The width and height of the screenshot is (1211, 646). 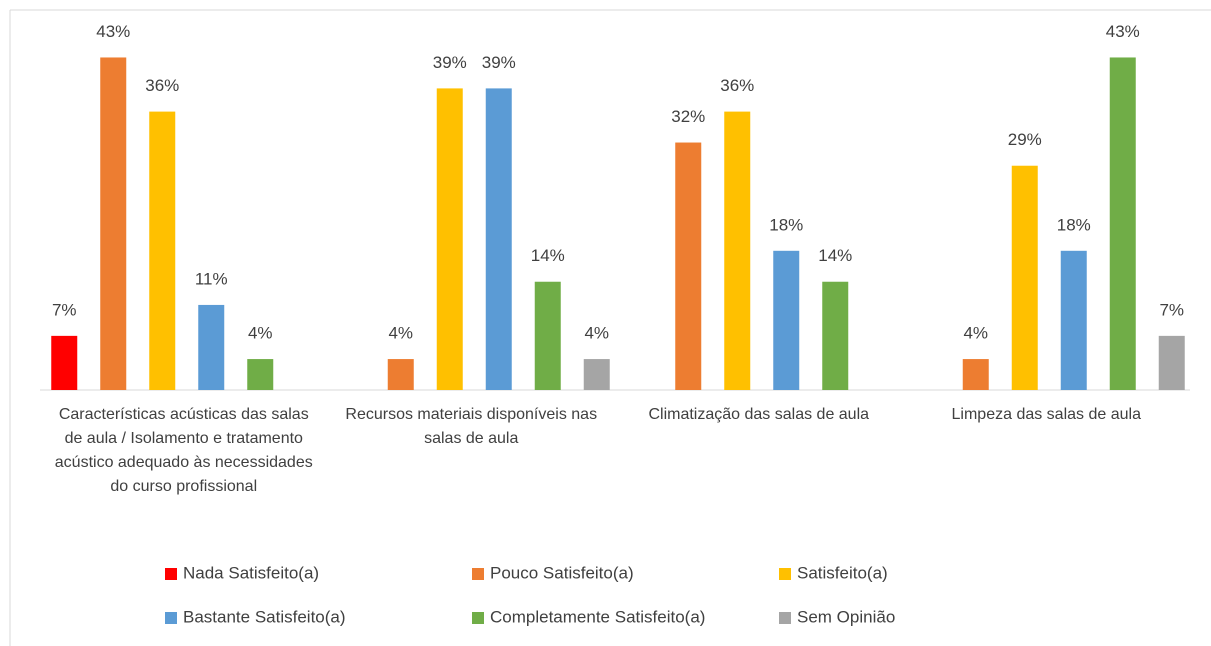 What do you see at coordinates (597, 616) in the screenshot?
I see `legend-label: Completamente Satisfeito(a)` at bounding box center [597, 616].